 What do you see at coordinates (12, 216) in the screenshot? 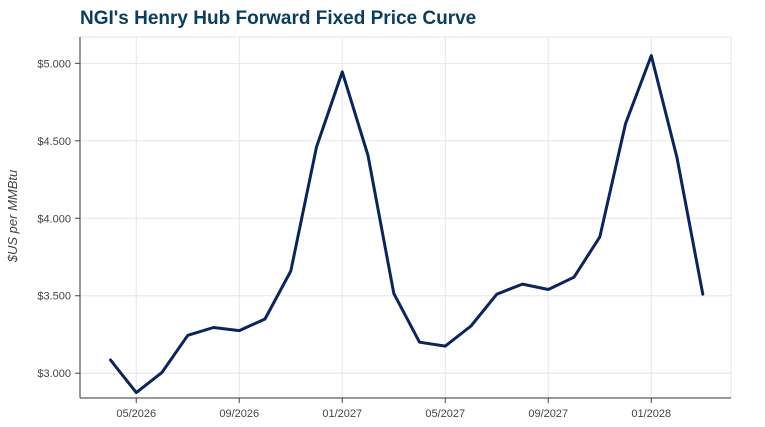
I see `y-axis-title: $US per MMBtu` at bounding box center [12, 216].